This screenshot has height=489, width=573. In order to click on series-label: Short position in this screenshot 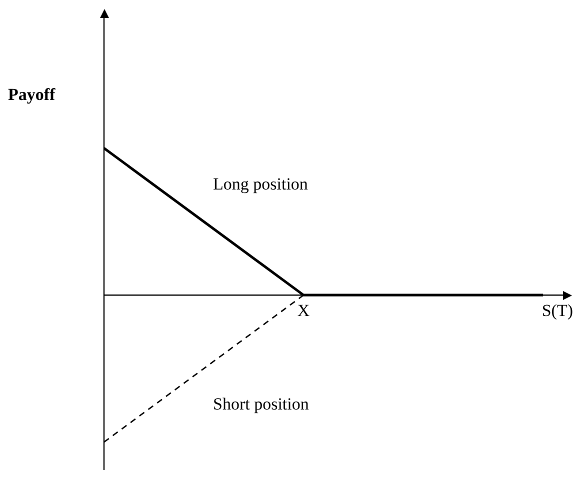, I will do `click(261, 404)`.